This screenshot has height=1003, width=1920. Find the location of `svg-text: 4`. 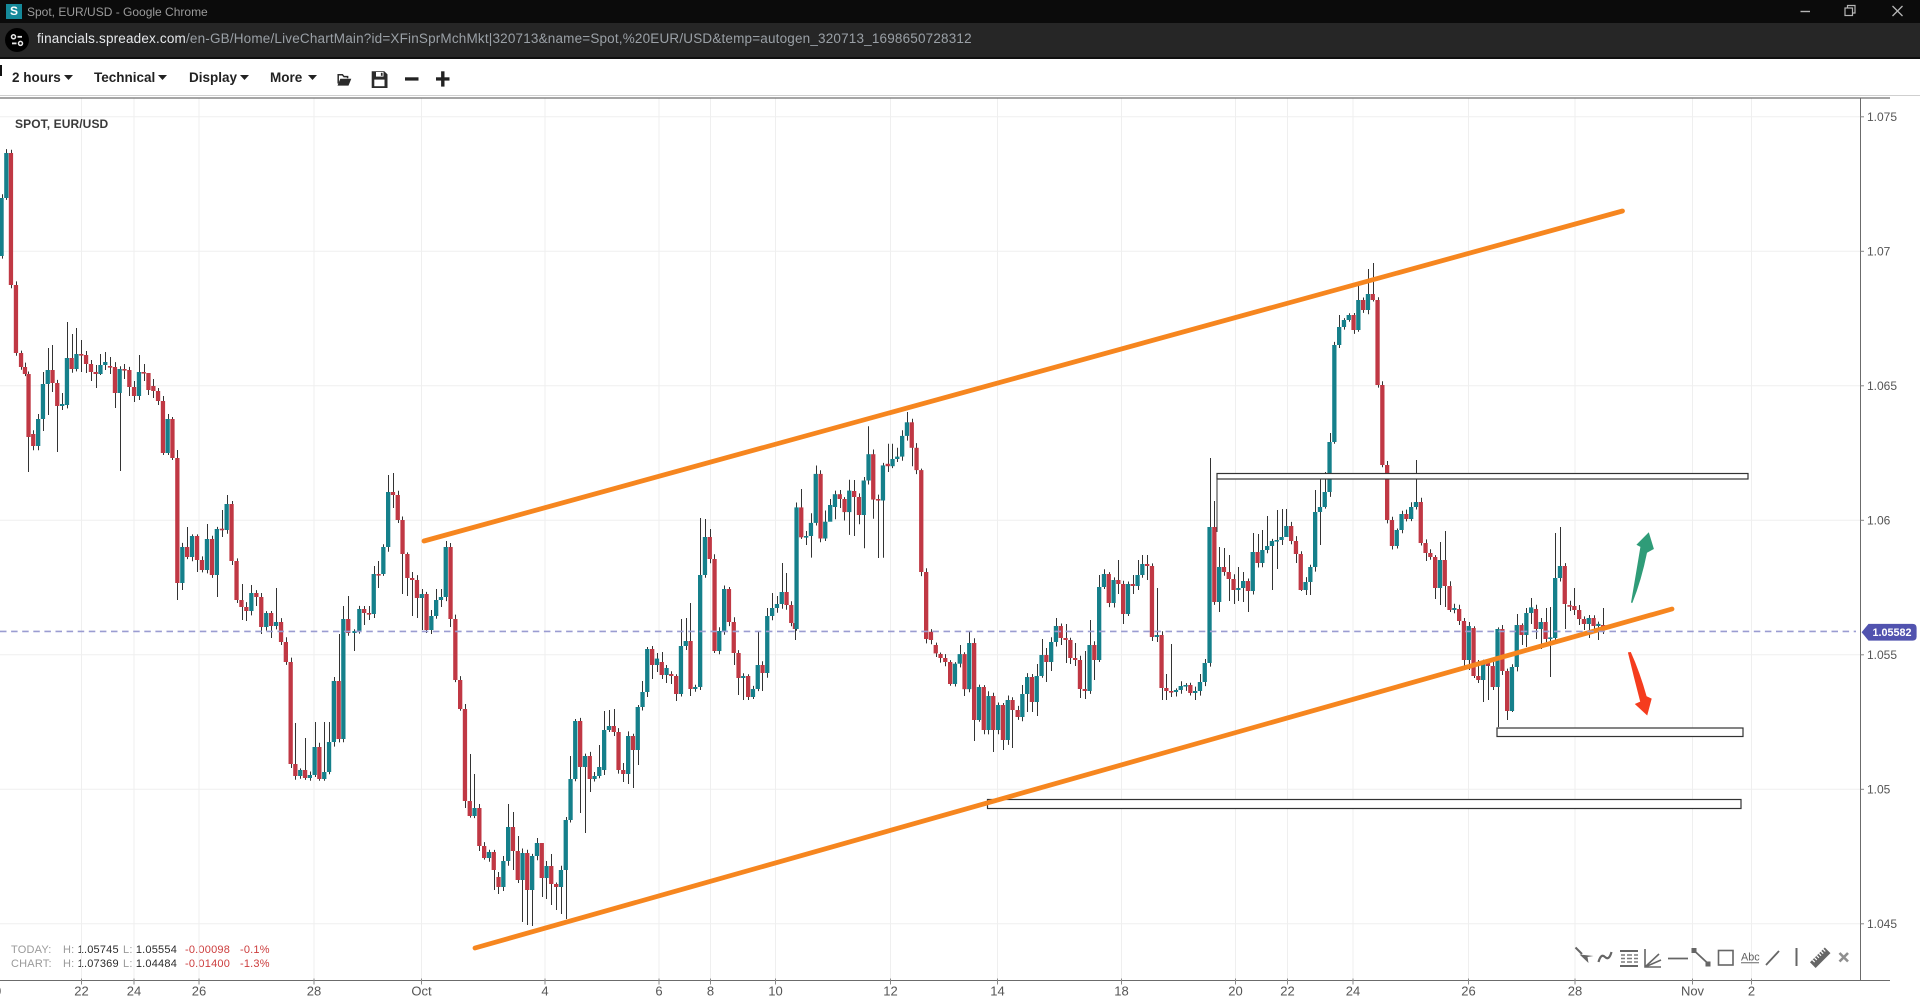

svg-text: 4 is located at coordinates (544, 991).